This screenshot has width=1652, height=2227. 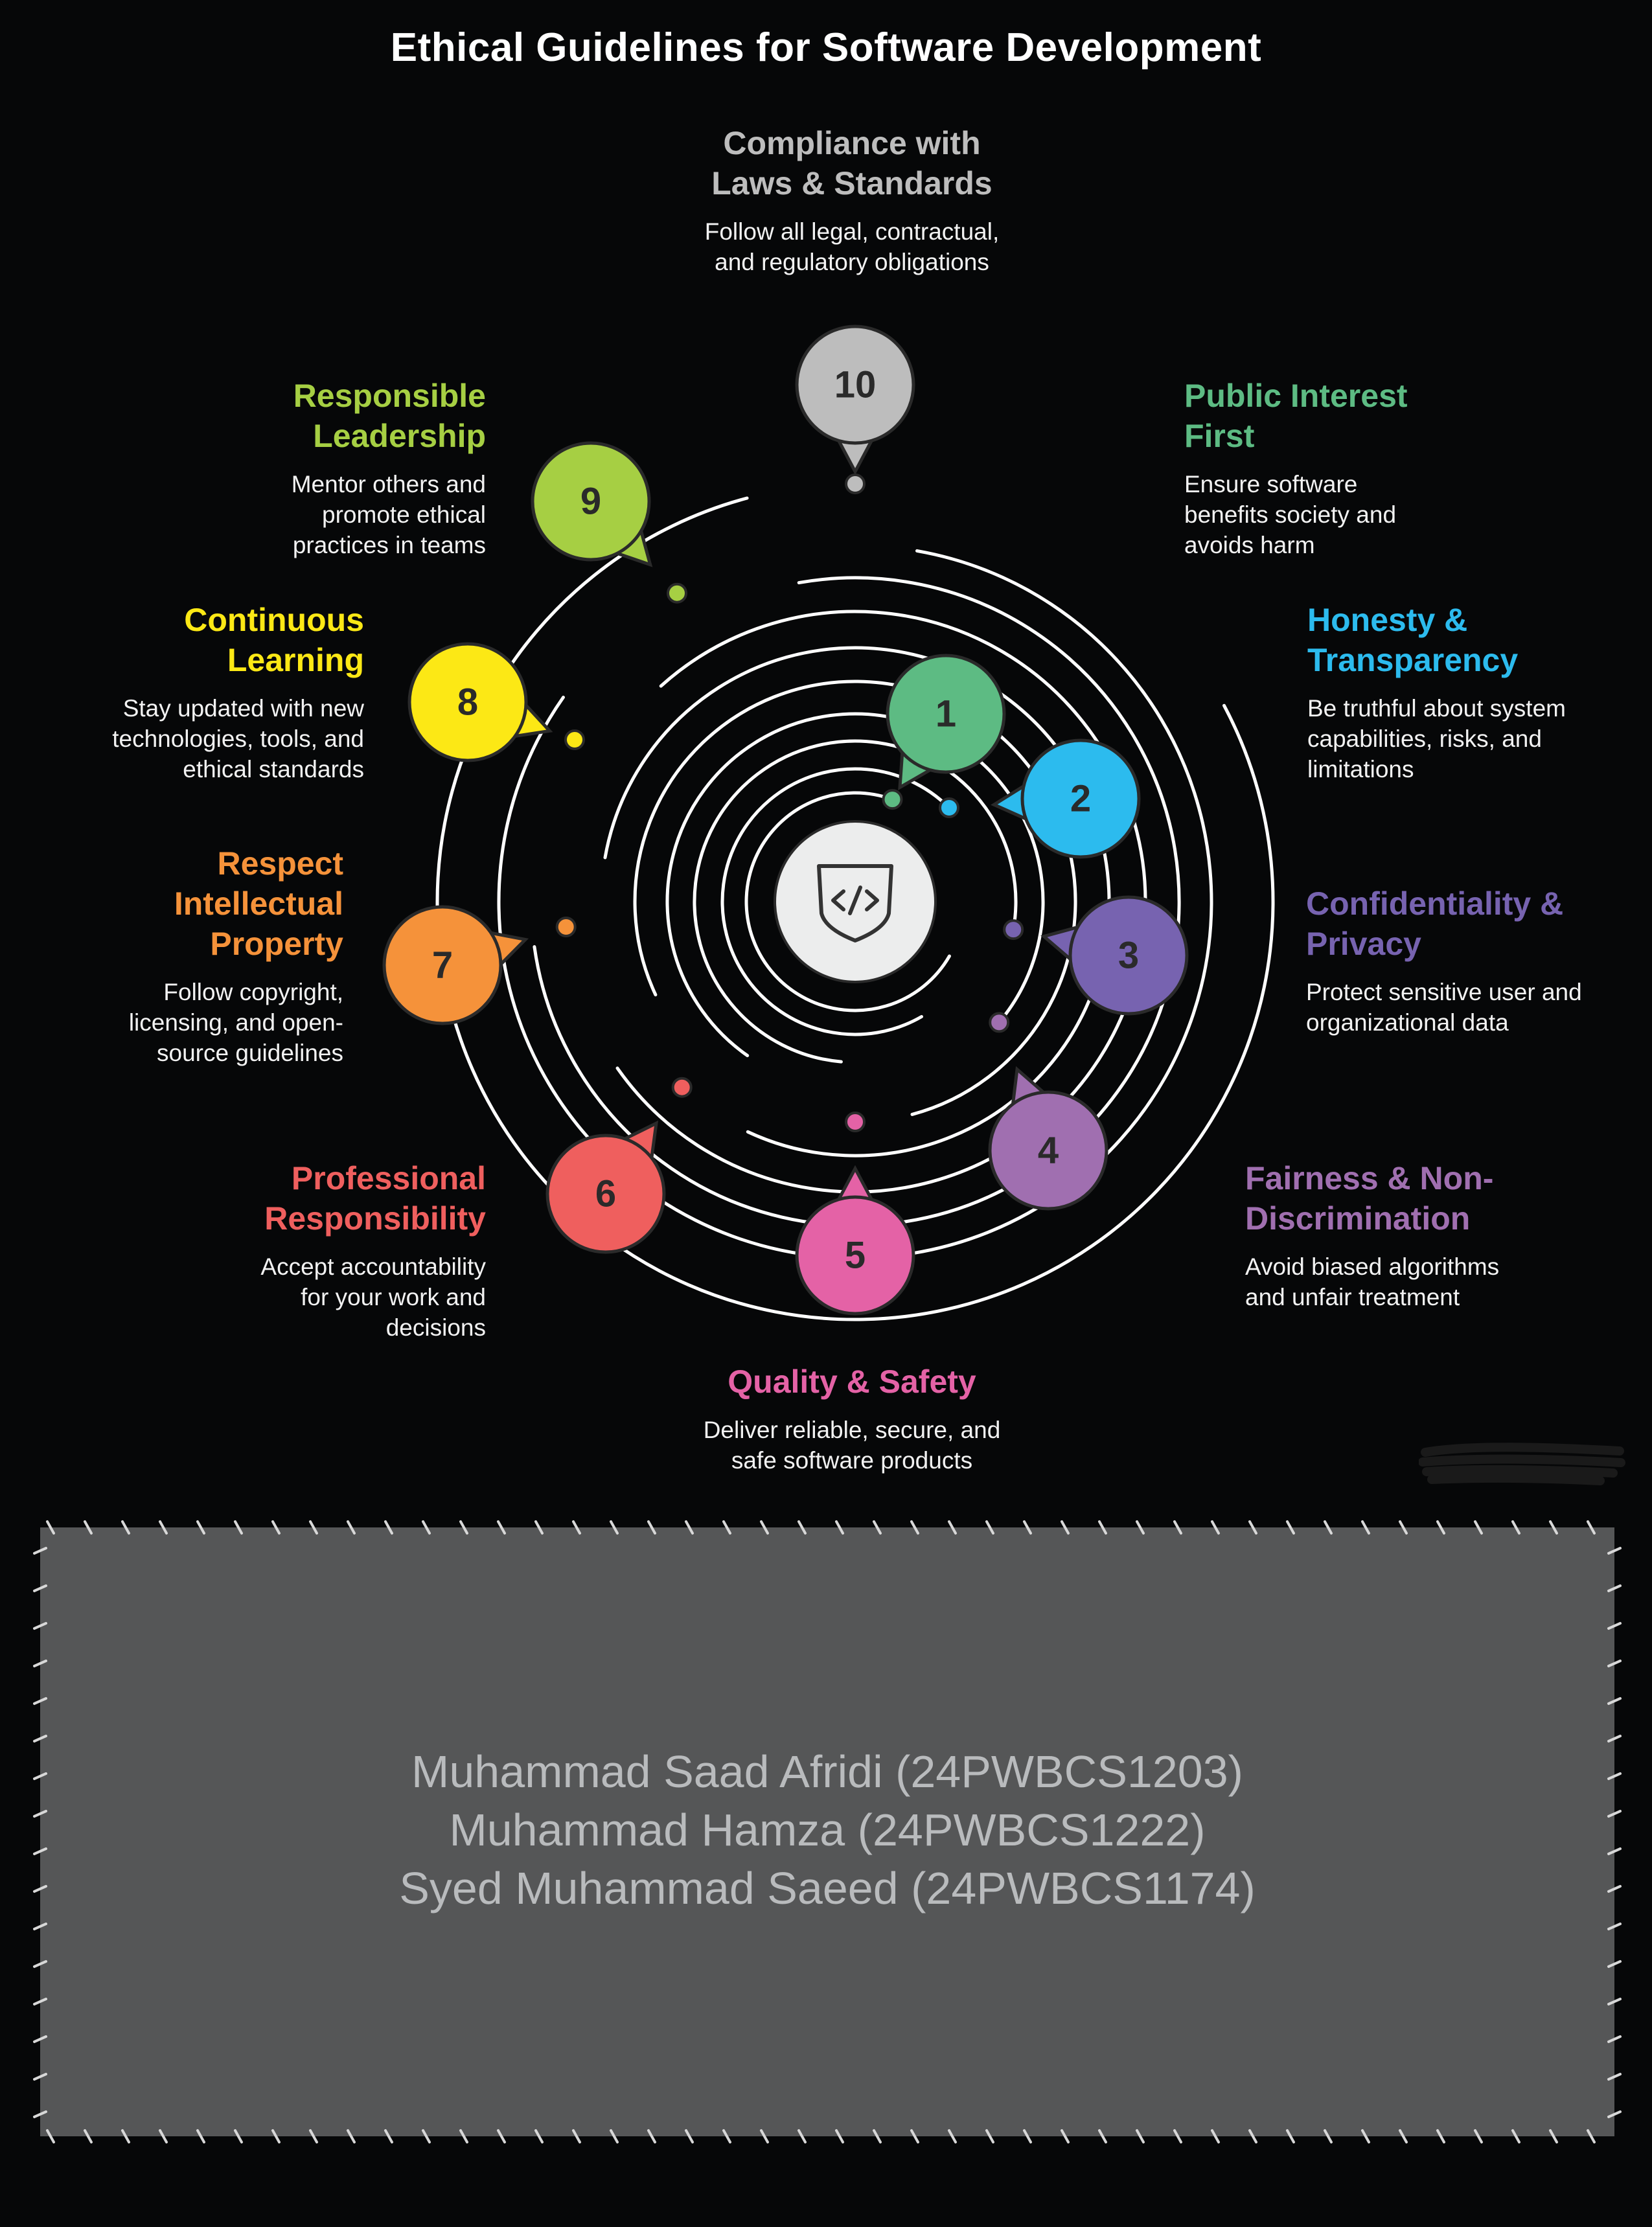 I want to click on guideline-number: 8, so click(x=467, y=703).